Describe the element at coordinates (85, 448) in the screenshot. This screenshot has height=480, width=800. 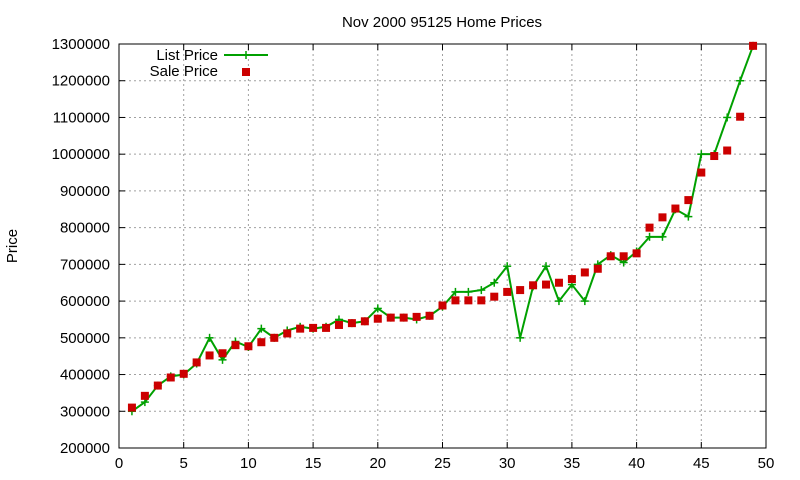
I see `y-tick-label: 200000` at that location.